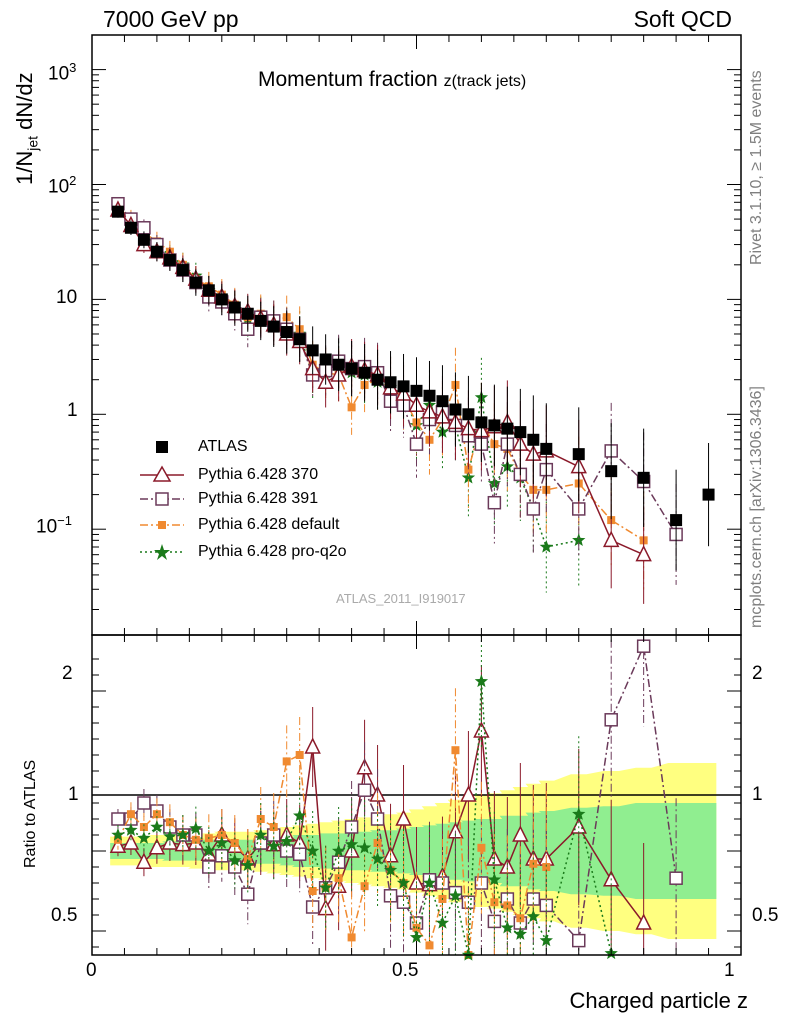  Describe the element at coordinates (401, 598) in the screenshot. I see `analysis-watermark: ATLAS_2011_I919017` at that location.